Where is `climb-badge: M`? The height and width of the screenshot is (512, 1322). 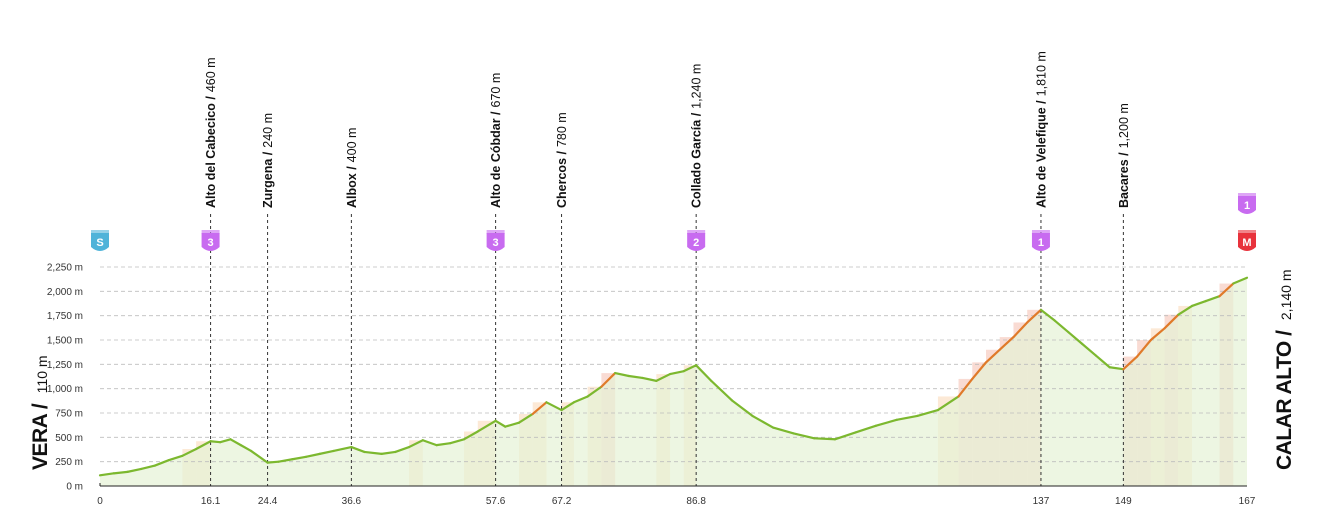
climb-badge: M is located at coordinates (1247, 240).